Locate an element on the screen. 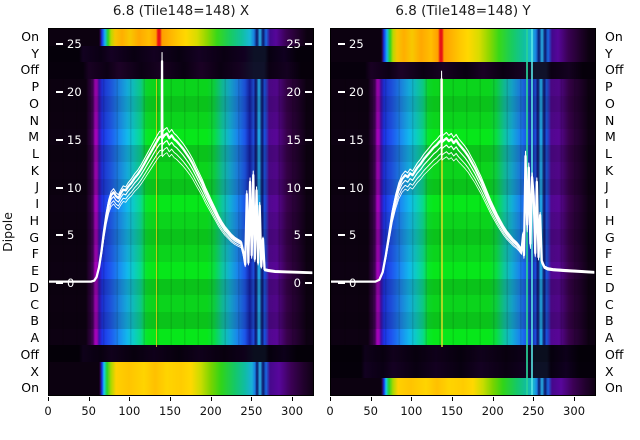  x-tick-label: 150 is located at coordinates (170, 411).